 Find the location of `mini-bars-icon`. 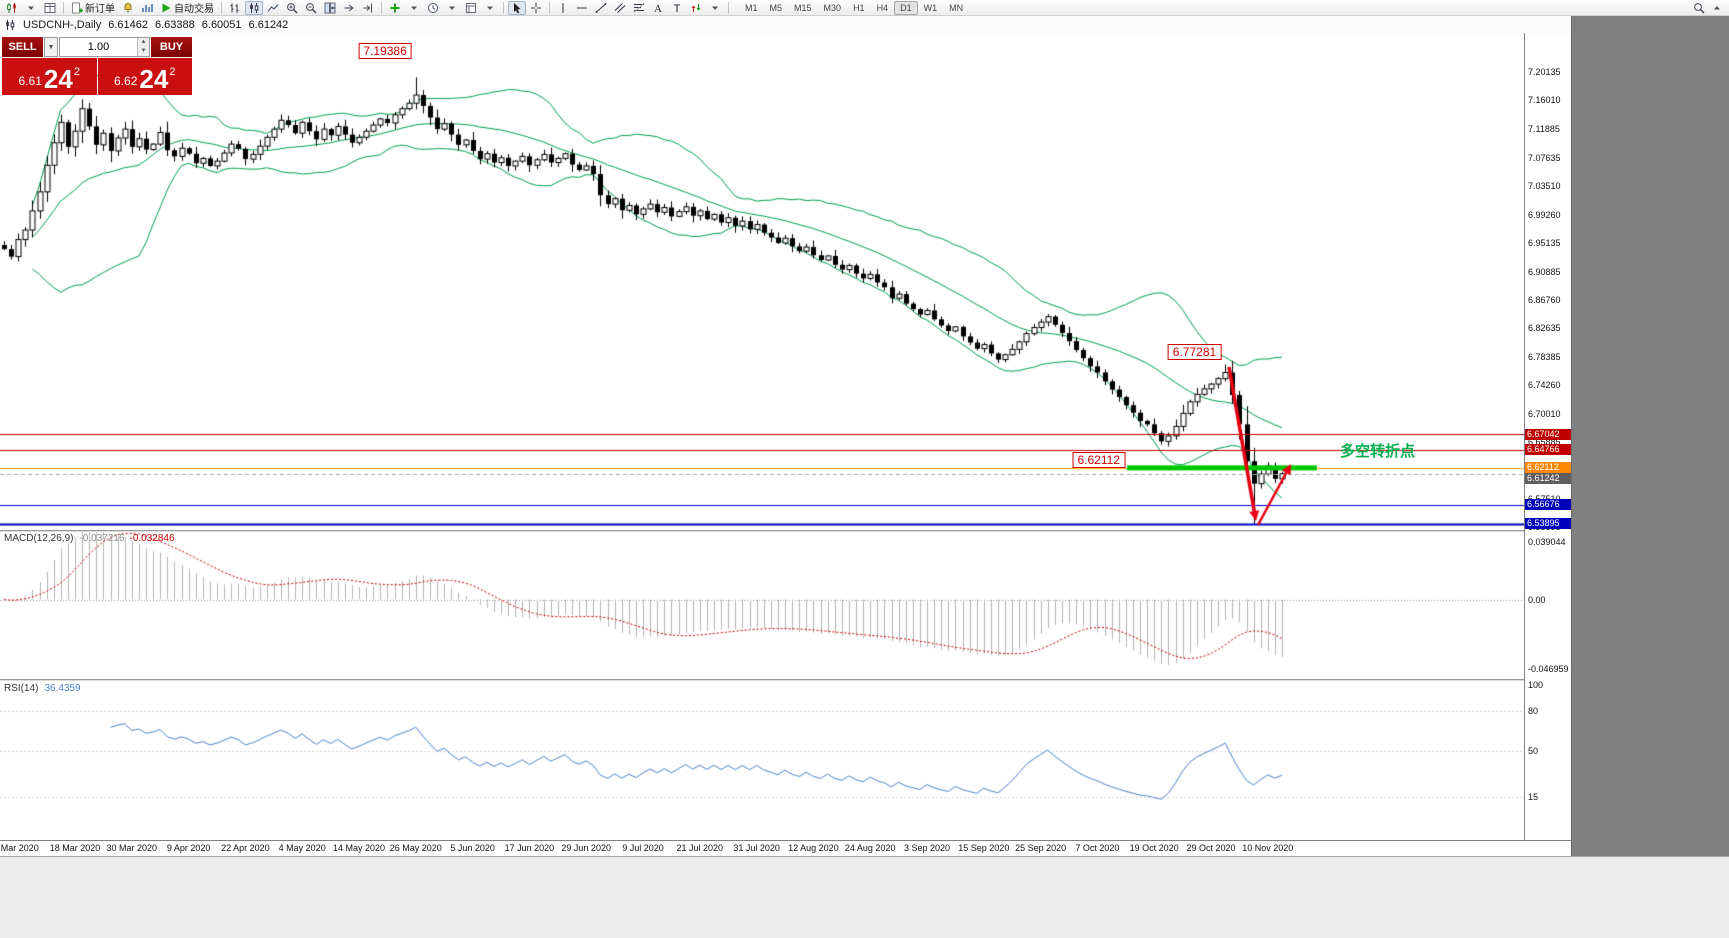

mini-bars-icon is located at coordinates (147, 8).